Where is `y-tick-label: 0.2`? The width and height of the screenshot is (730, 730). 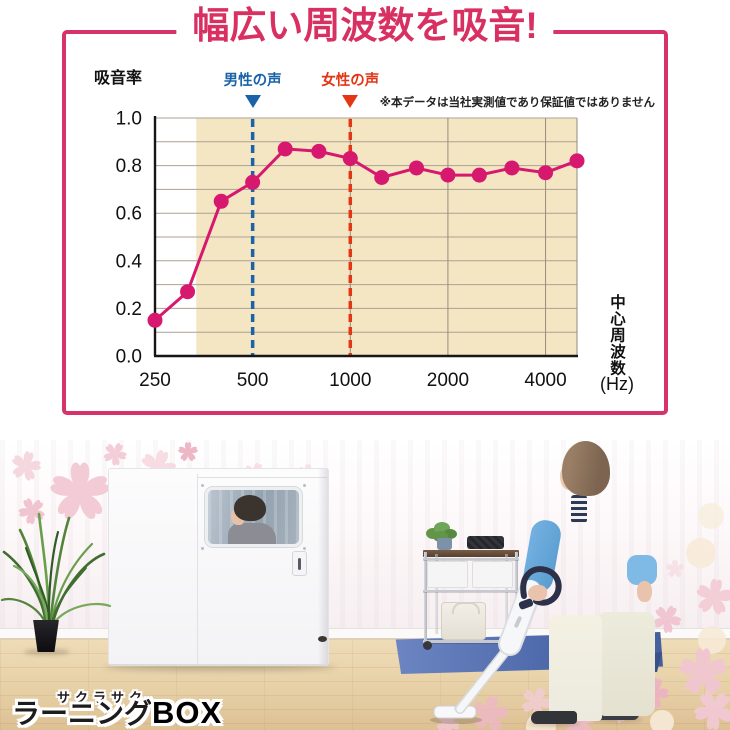 y-tick-label: 0.2 is located at coordinates (129, 309).